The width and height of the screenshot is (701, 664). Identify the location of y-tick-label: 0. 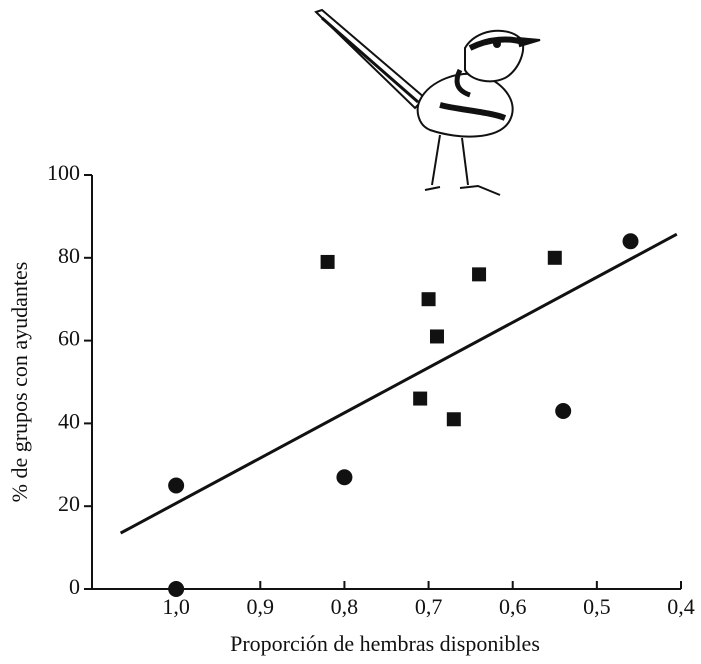
(74, 586).